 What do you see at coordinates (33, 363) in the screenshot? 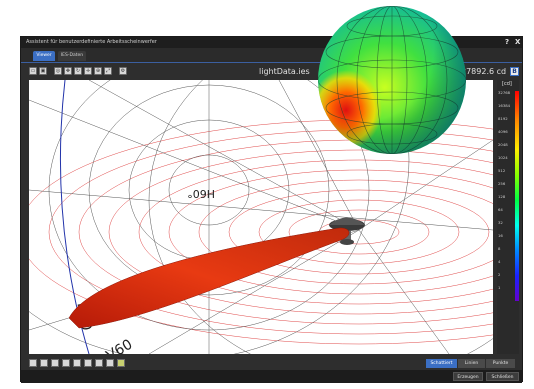
I see `view-front-icon` at bounding box center [33, 363].